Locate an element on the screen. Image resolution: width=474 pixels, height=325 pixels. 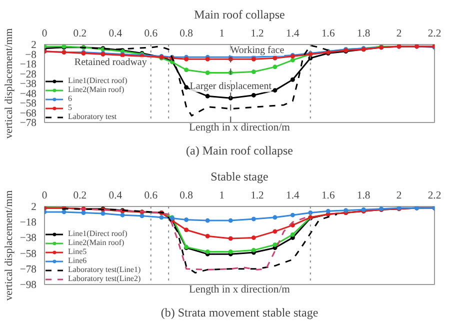
legend-label: Laboratory test(Line1) is located at coordinates (104, 269).